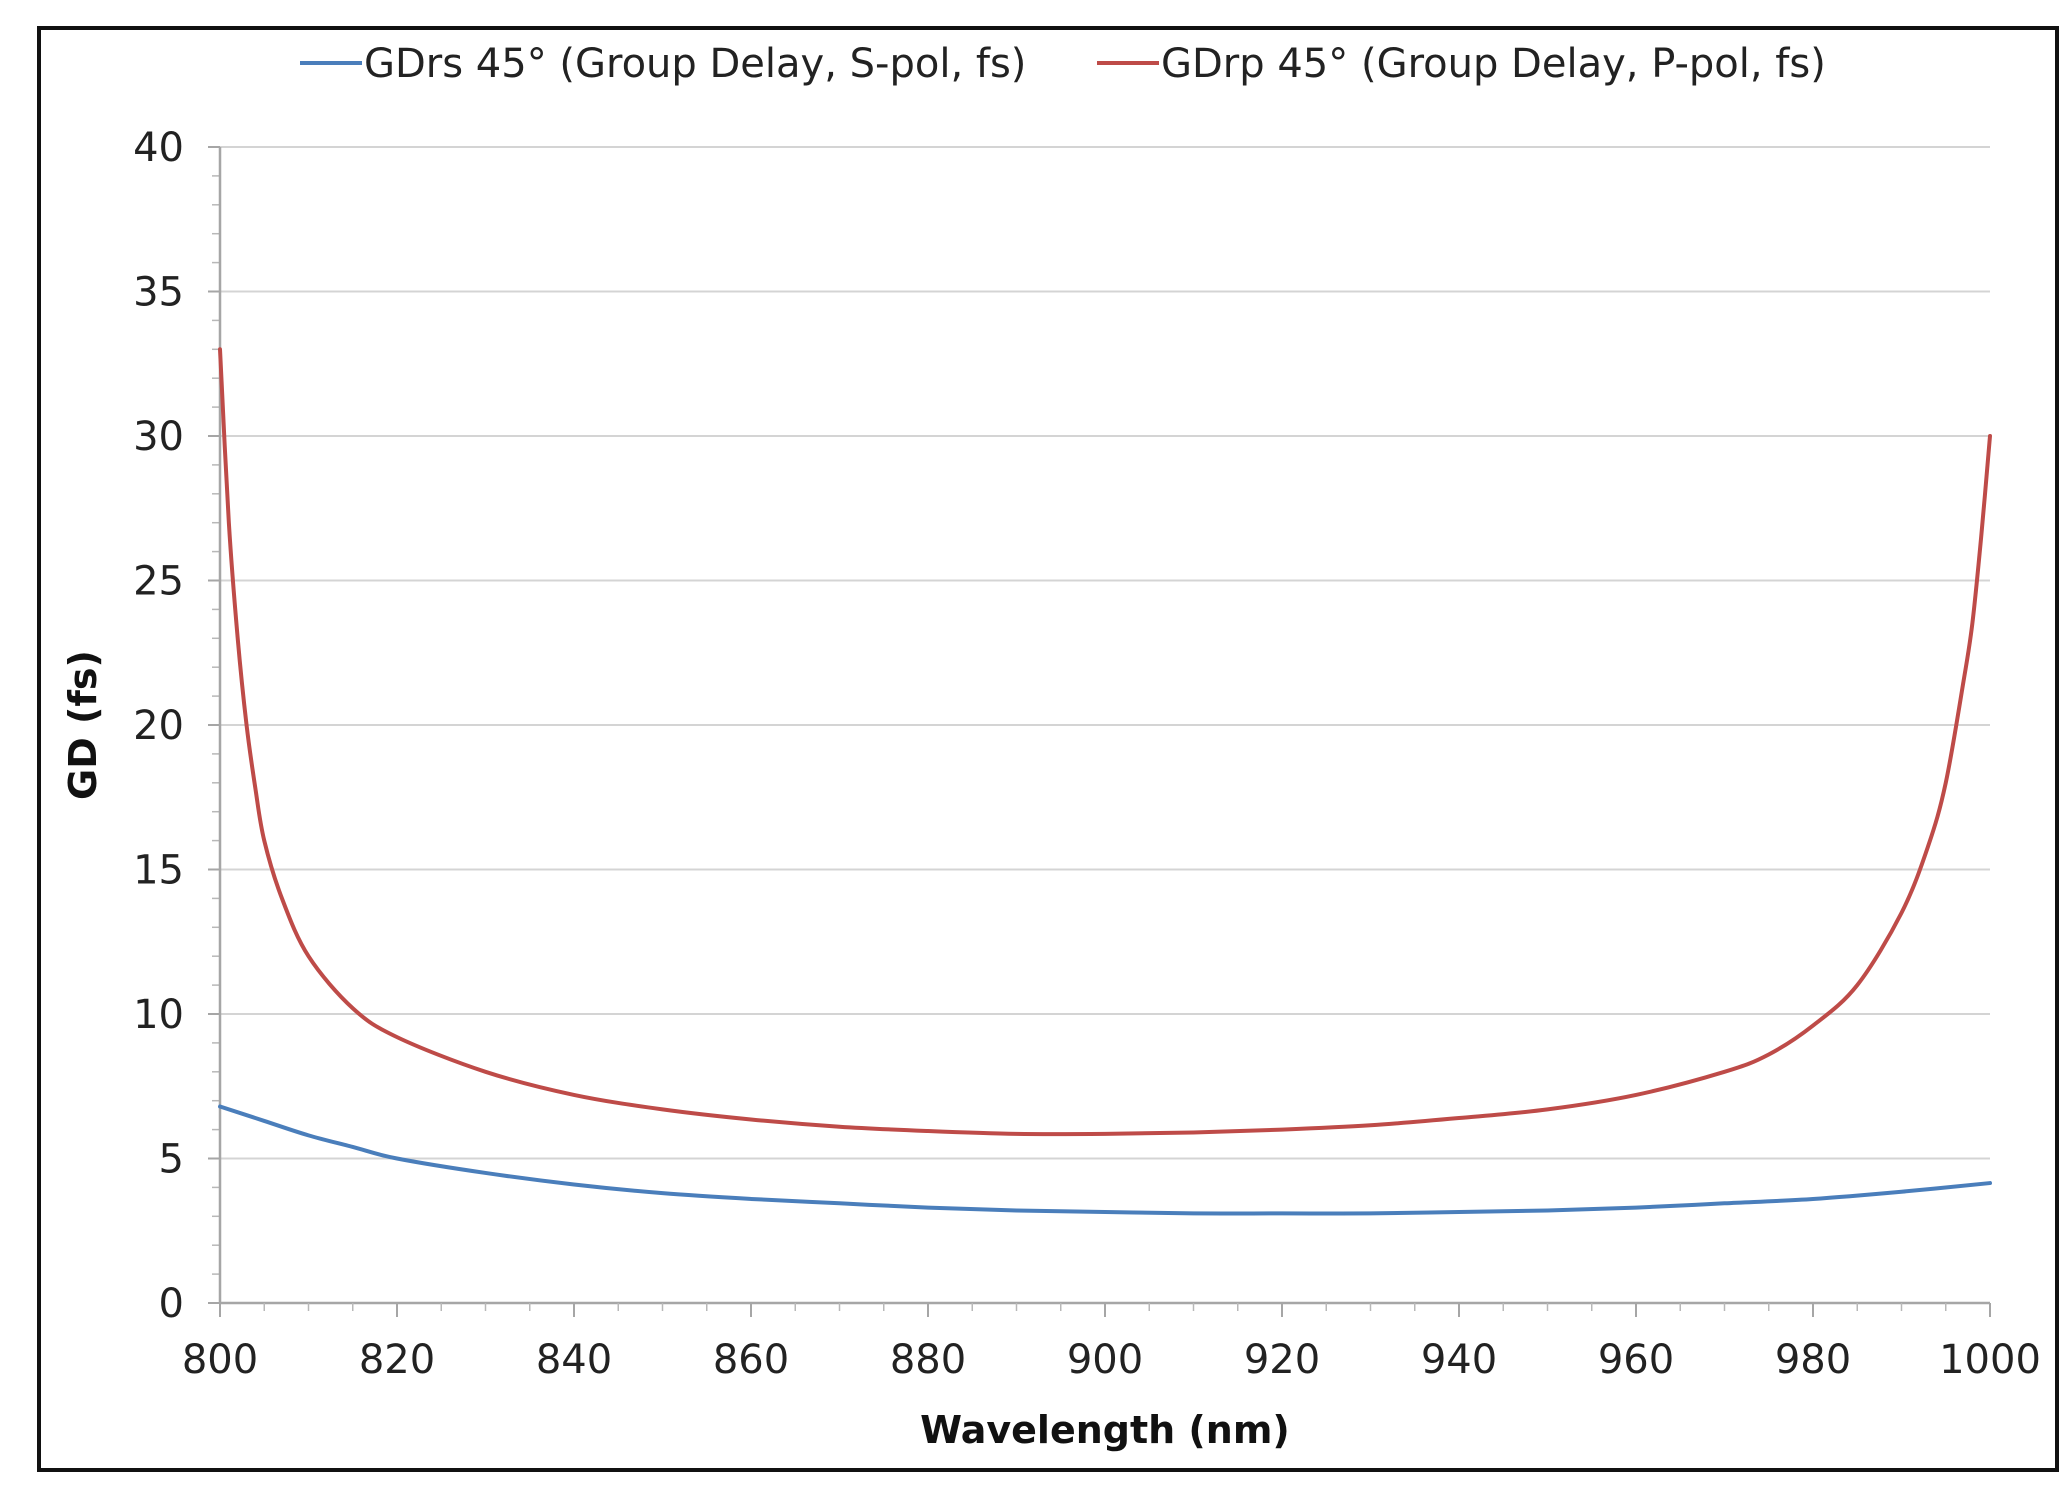 This screenshot has height=1490, width=2068. I want to click on x-tick-label: 880, so click(928, 1360).